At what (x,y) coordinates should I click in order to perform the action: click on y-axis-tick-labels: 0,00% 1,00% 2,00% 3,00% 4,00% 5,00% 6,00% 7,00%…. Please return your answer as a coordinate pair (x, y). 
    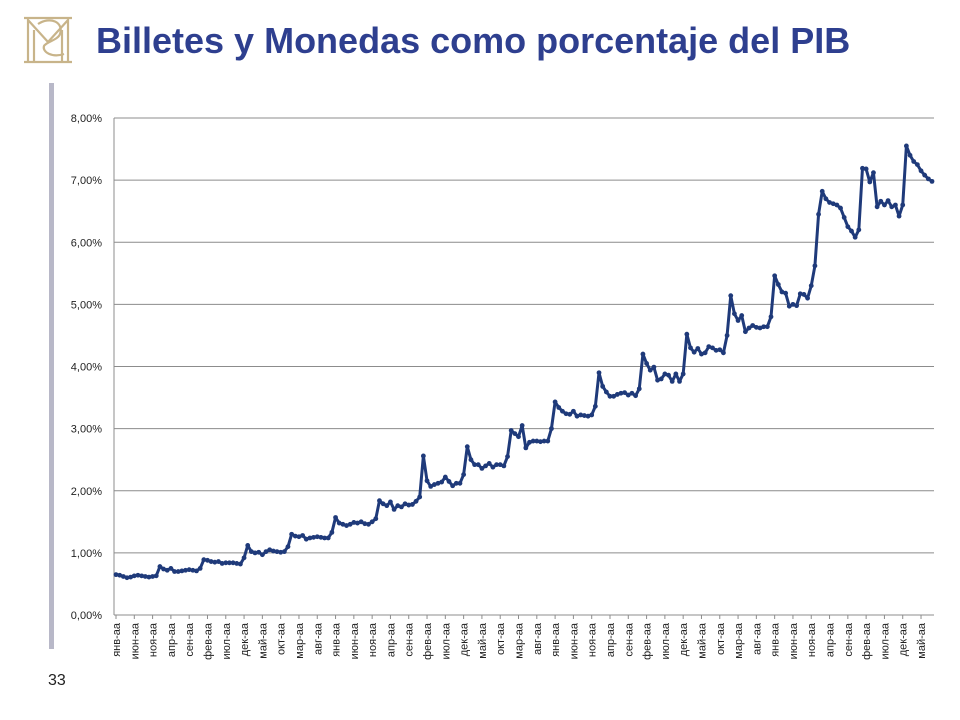
    Looking at the image, I should click on (86, 367).